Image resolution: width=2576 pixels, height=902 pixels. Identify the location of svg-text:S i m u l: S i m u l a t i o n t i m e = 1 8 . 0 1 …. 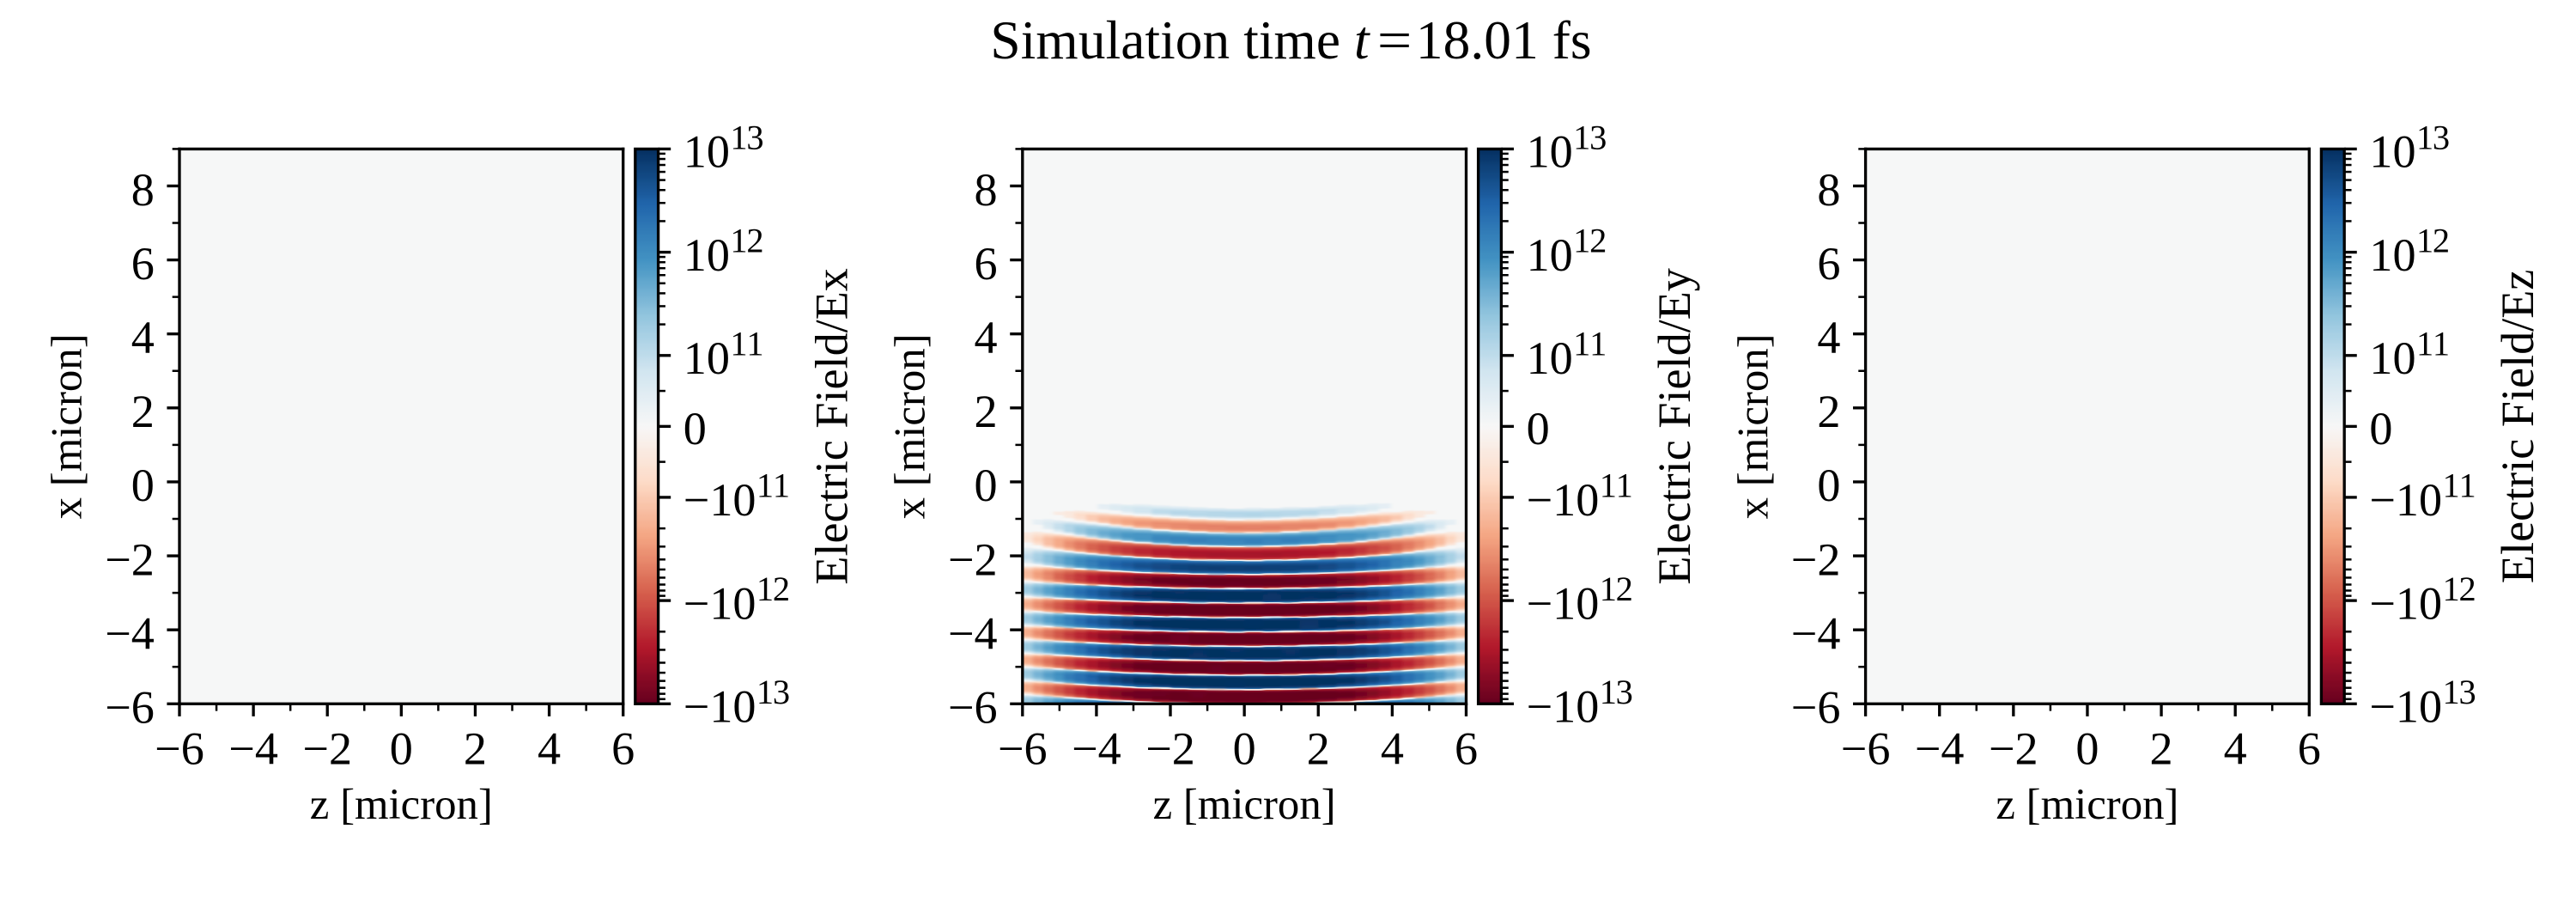
(1298, 40).